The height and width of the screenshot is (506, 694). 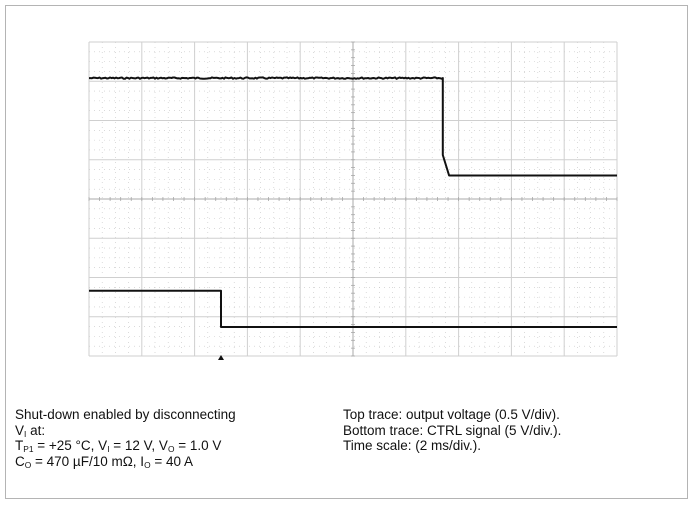 What do you see at coordinates (452, 430) in the screenshot?
I see `caption-right-line-2: Bottom trace: CTRL signal (5 V/div.).` at bounding box center [452, 430].